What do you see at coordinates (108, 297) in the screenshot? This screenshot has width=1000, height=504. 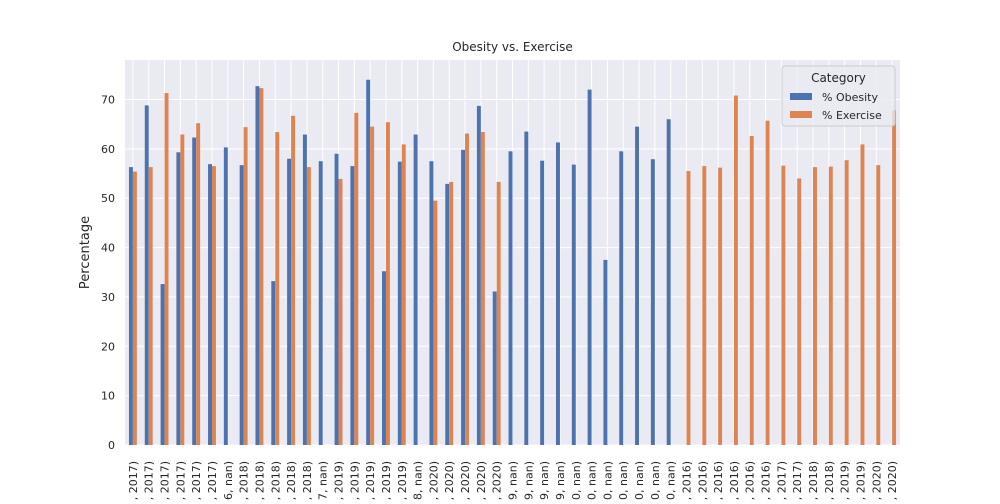 I see `y-tick-label: 30` at bounding box center [108, 297].